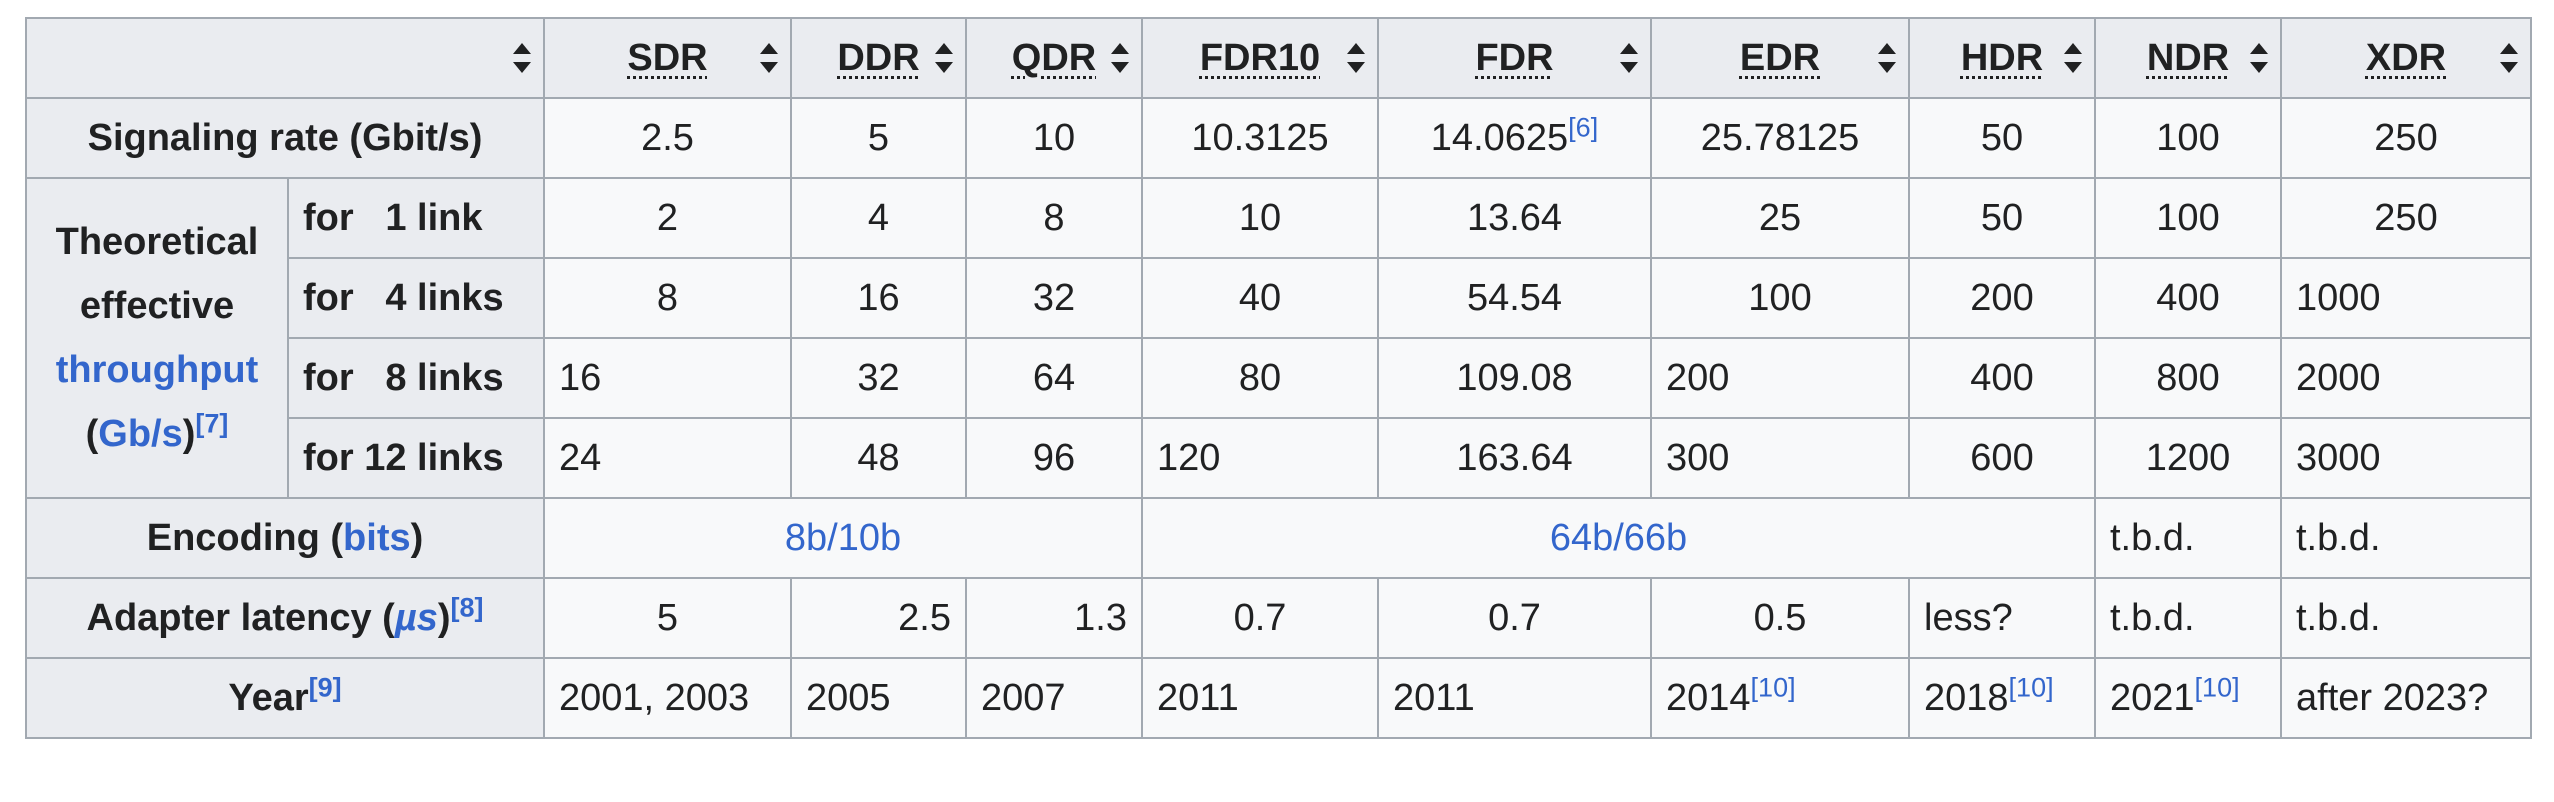 This screenshot has height=802, width=2554. I want to click on column-header-hdr: HDR, so click(2002, 58).